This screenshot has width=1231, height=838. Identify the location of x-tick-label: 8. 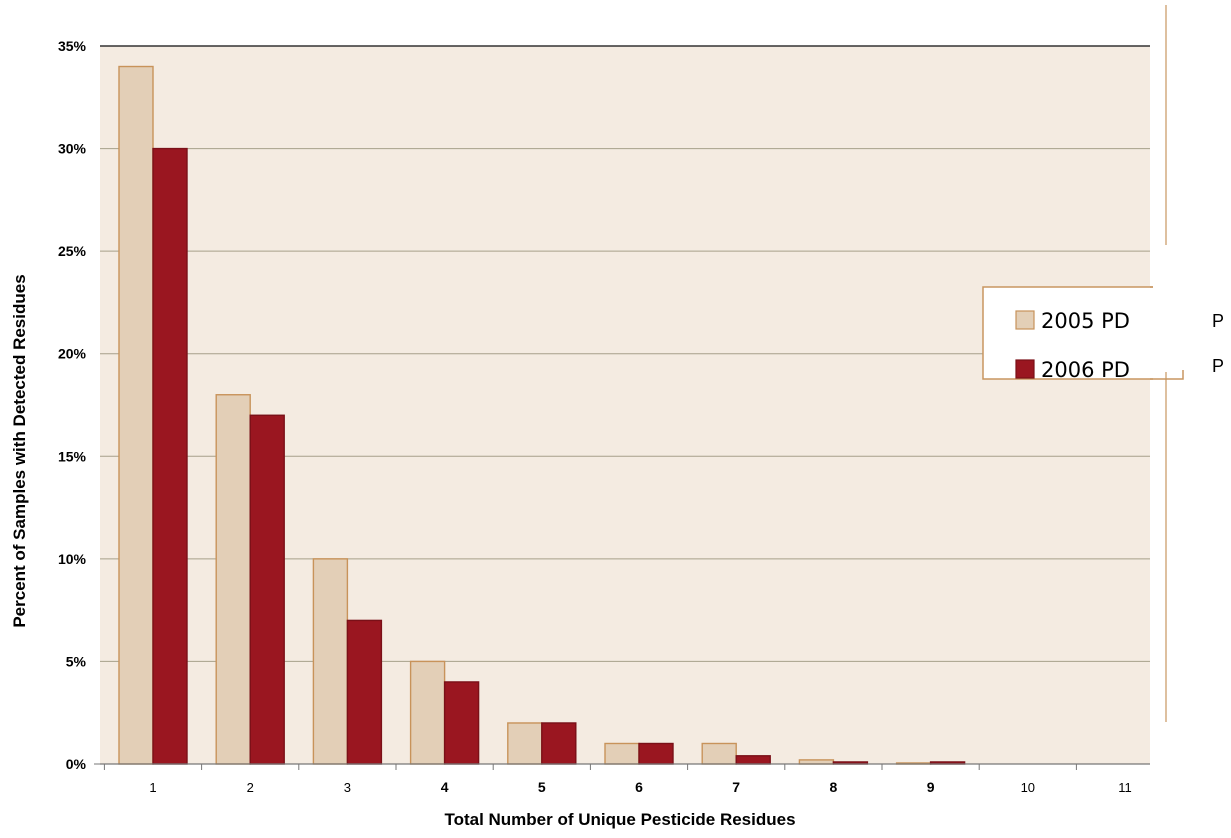
(834, 787).